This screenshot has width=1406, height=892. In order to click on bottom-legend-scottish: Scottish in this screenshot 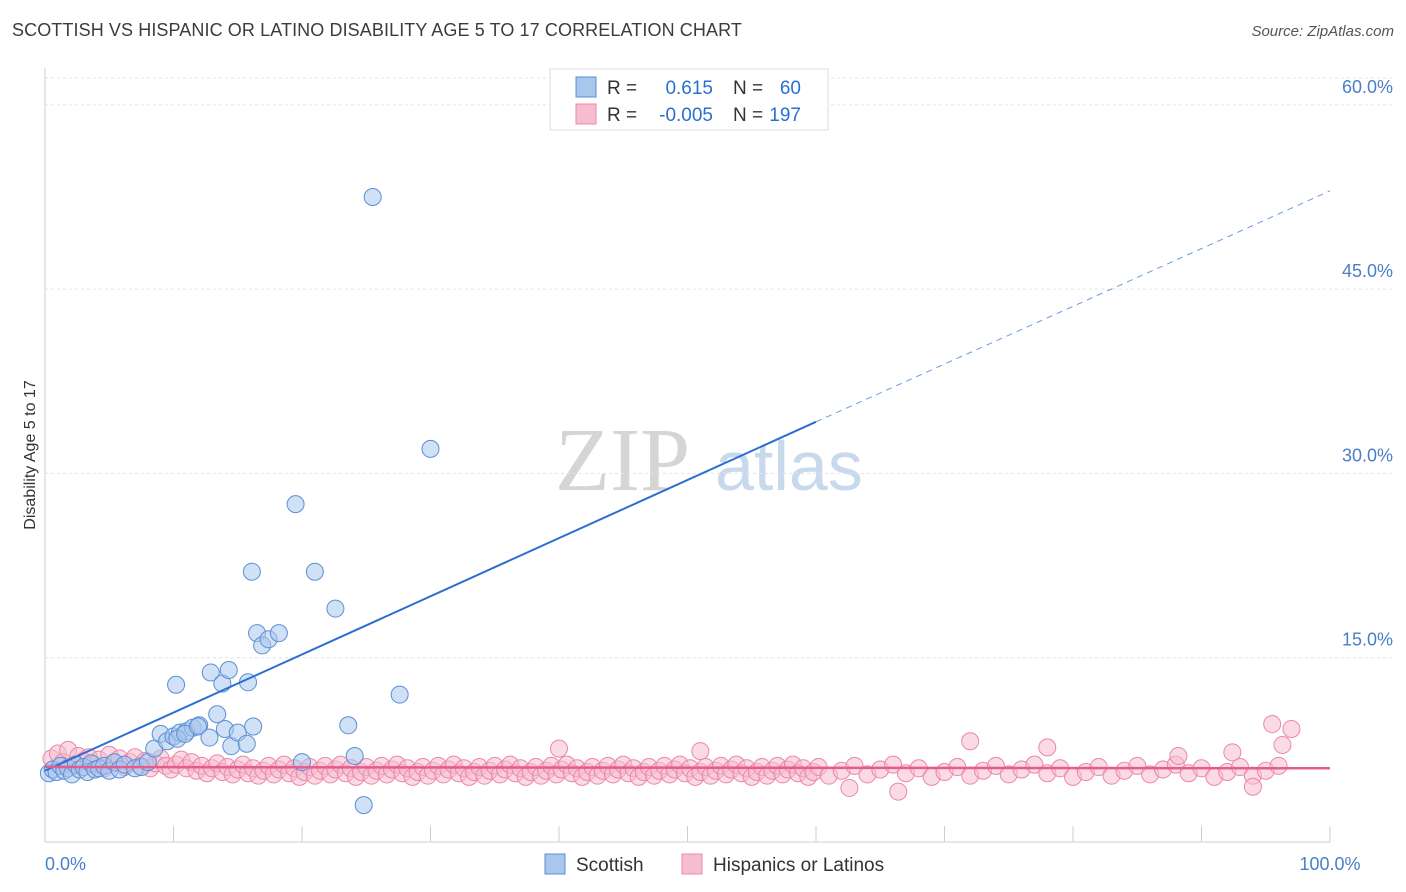, I will do `click(610, 865)`.